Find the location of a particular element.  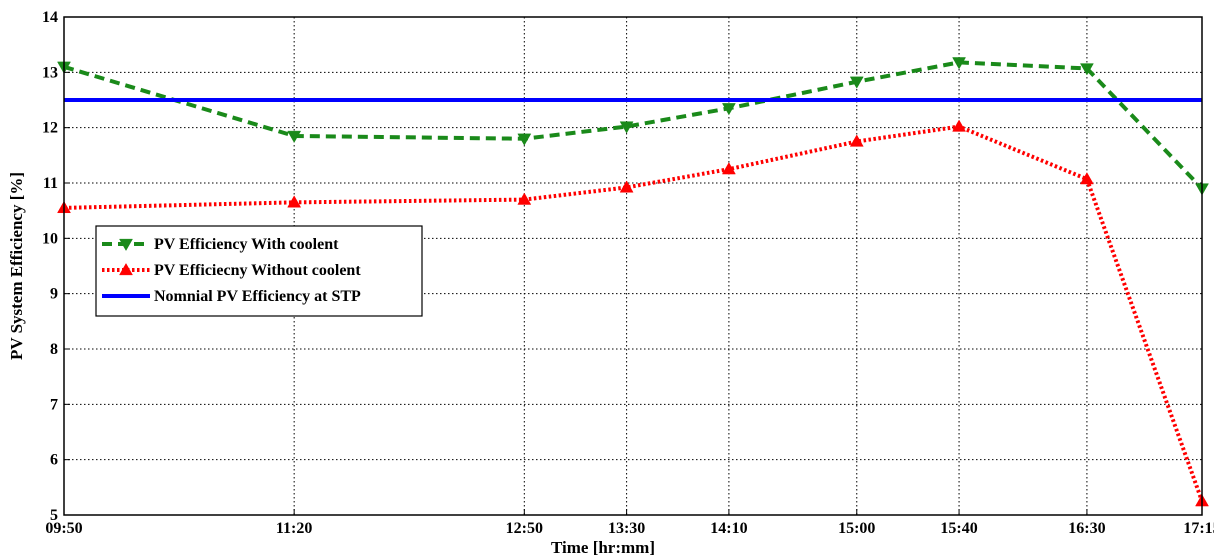

y-axis-label: PV System Efficiency [%] is located at coordinates (16, 266).